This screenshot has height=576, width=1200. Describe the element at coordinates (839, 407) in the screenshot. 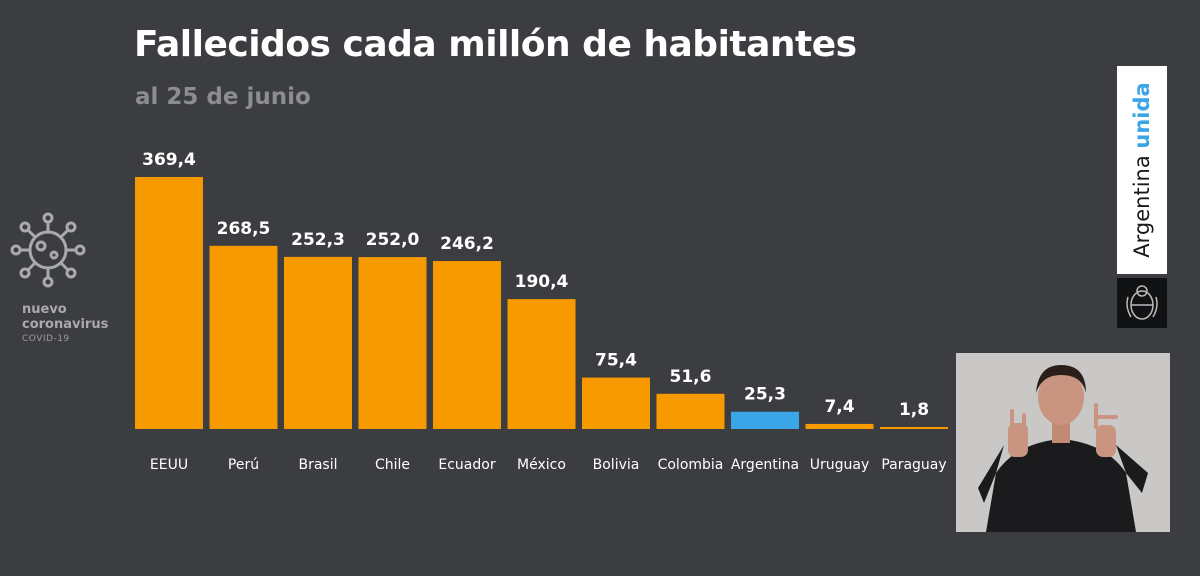

I see `value-label-uruguay: 7,4` at that location.